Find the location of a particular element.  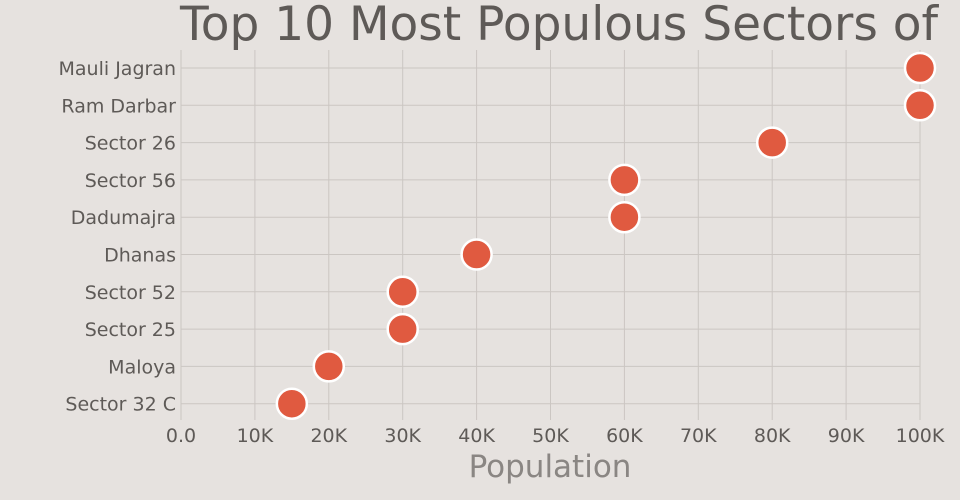

x-tick-label: 80K is located at coordinates (772, 436).